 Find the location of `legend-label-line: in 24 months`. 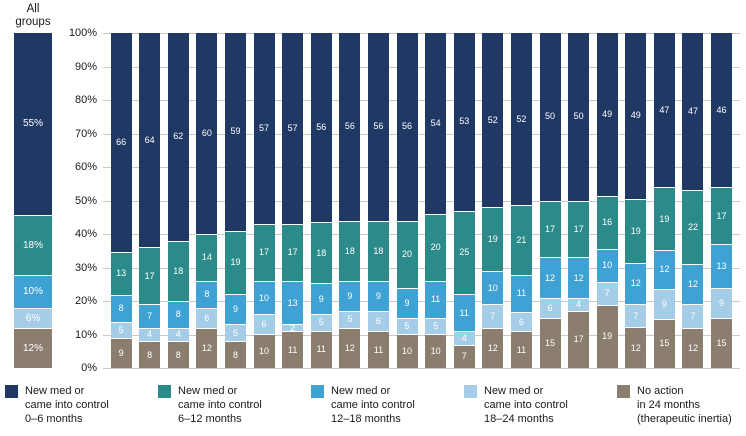

legend-label-line: in 24 months is located at coordinates (668, 405).